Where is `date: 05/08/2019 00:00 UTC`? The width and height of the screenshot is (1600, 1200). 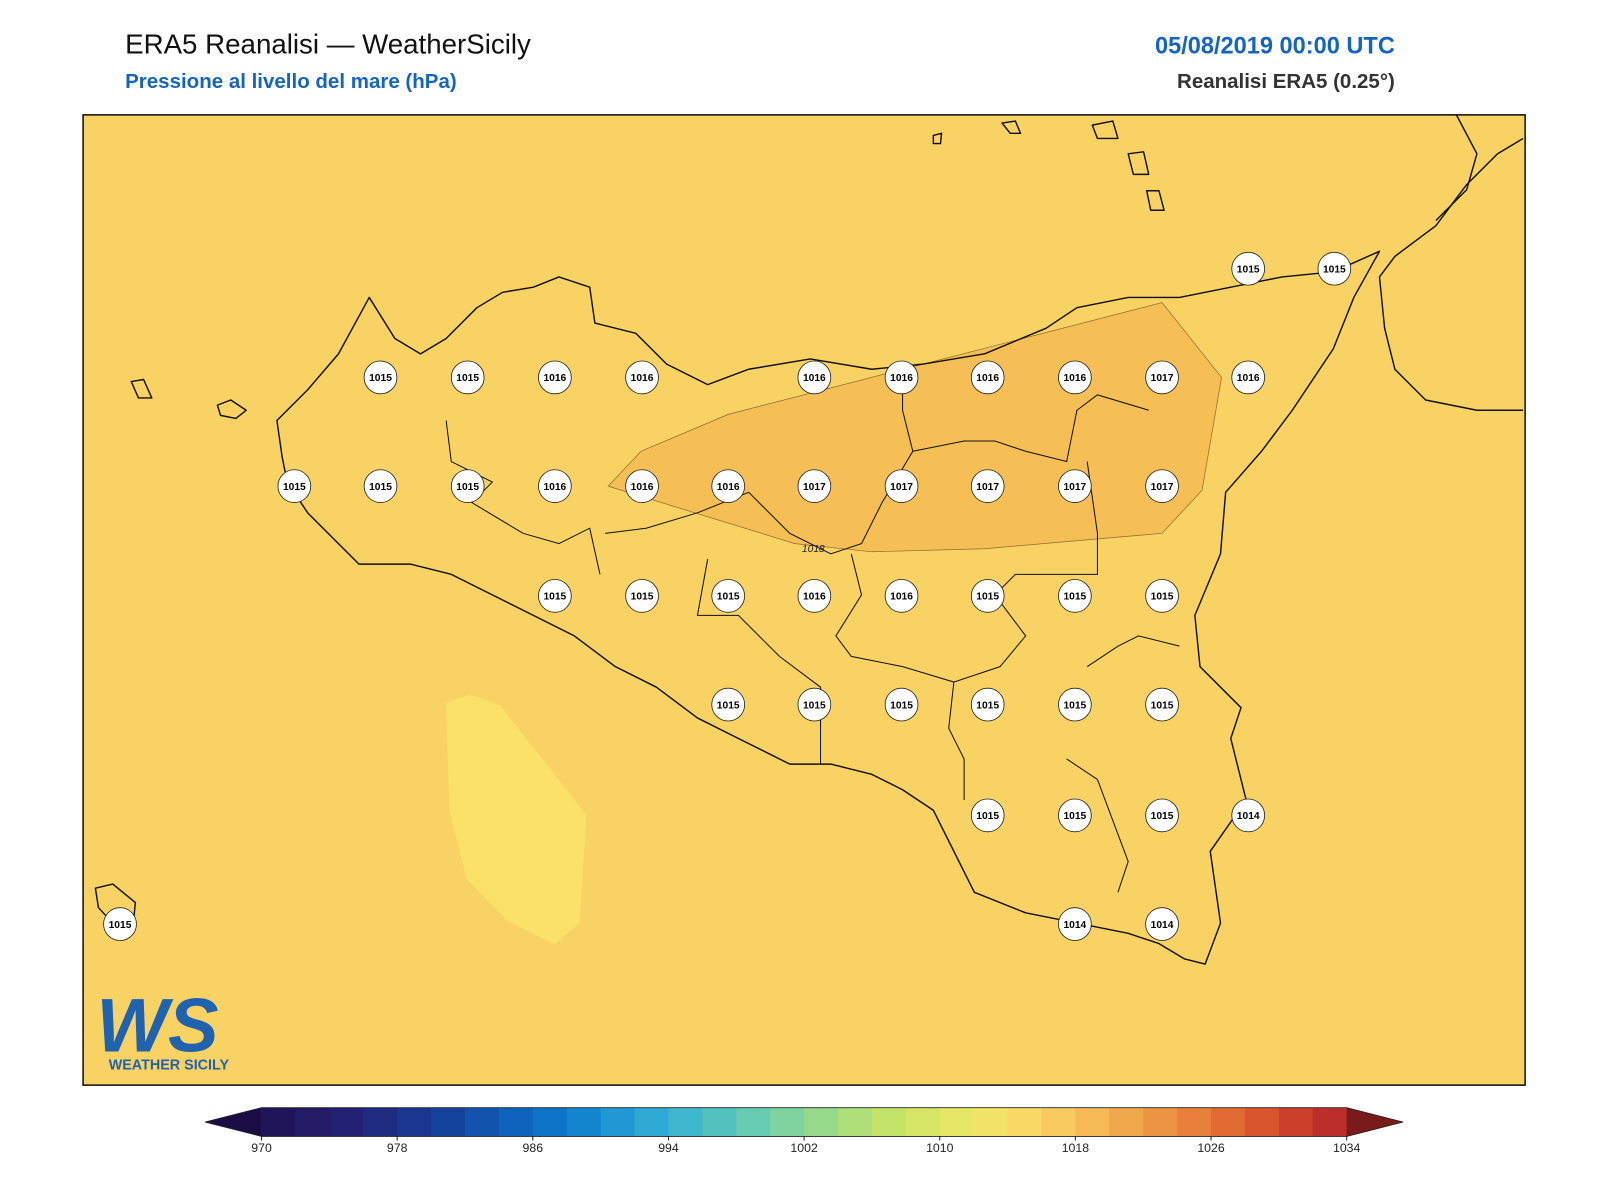
date: 05/08/2019 00:00 UTC is located at coordinates (1275, 45).